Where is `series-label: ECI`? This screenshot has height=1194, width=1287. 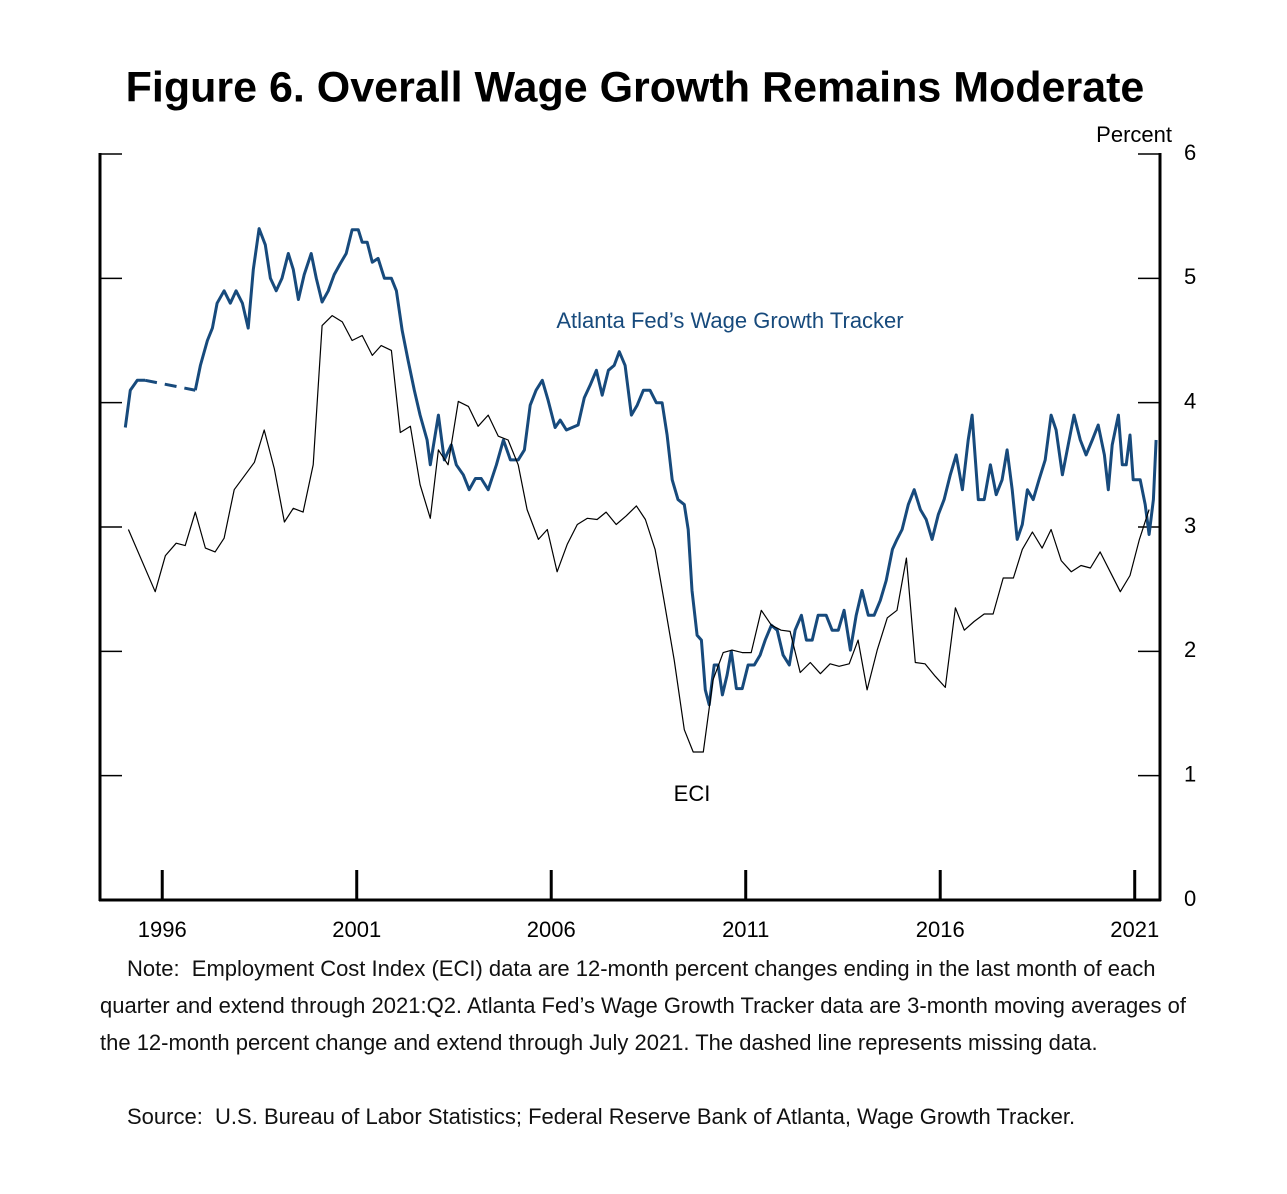
series-label: ECI is located at coordinates (692, 793).